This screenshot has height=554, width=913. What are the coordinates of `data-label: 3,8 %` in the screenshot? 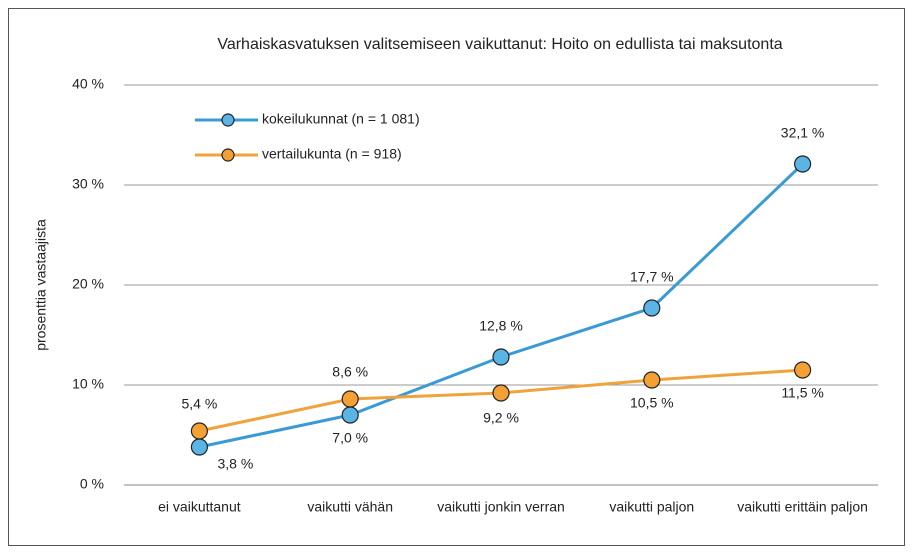 It's located at (235, 464).